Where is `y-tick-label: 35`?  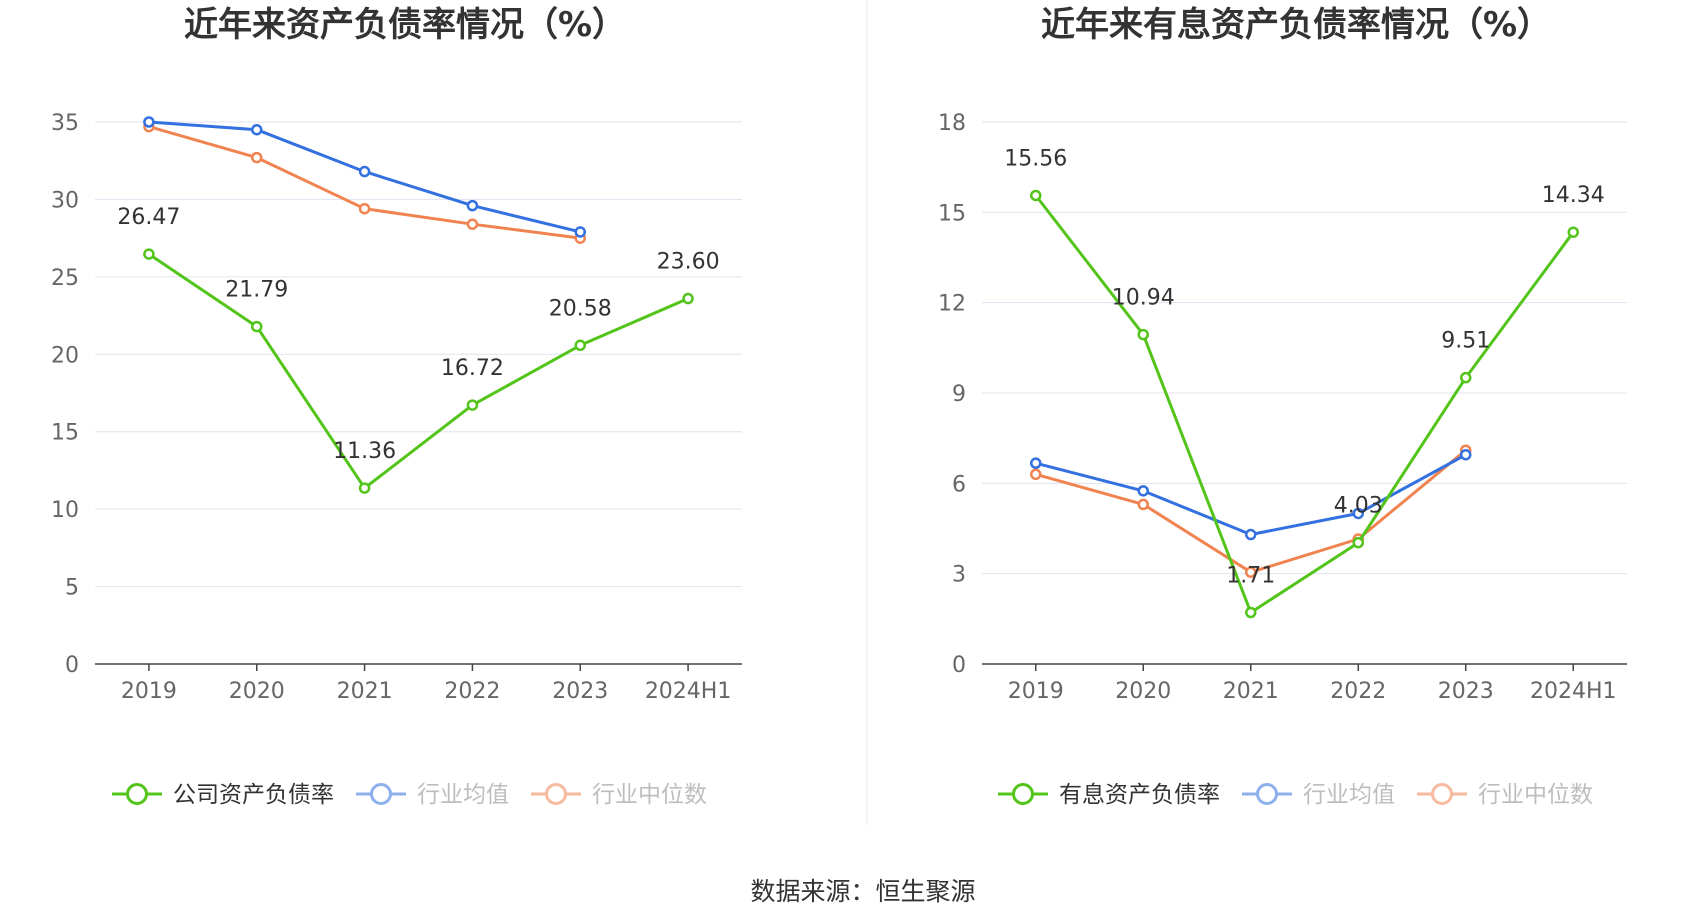 y-tick-label: 35 is located at coordinates (65, 123).